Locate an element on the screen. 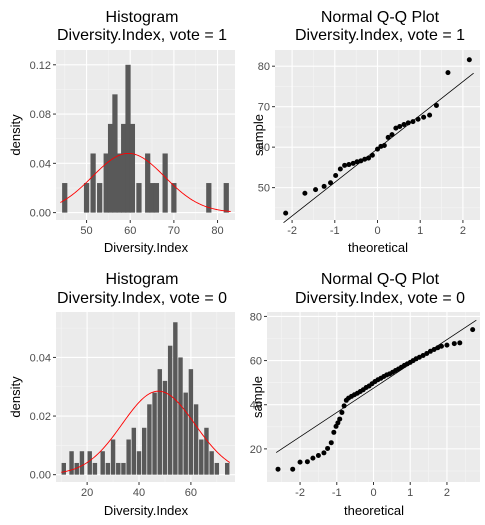 The height and width of the screenshot is (525, 485). ticks: 50 60 70 80 0.00 0.04 0.08 0.12 is located at coordinates (127, 148).